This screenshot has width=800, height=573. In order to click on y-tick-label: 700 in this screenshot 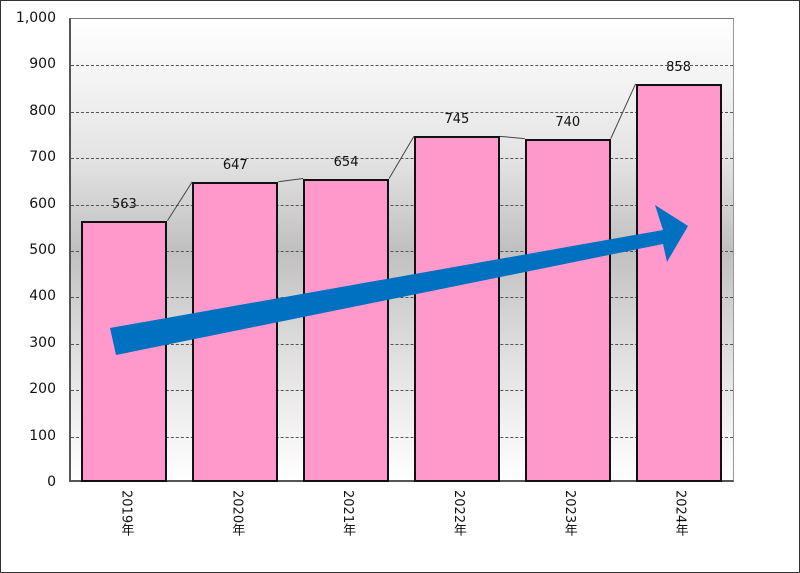, I will do `click(42, 157)`.